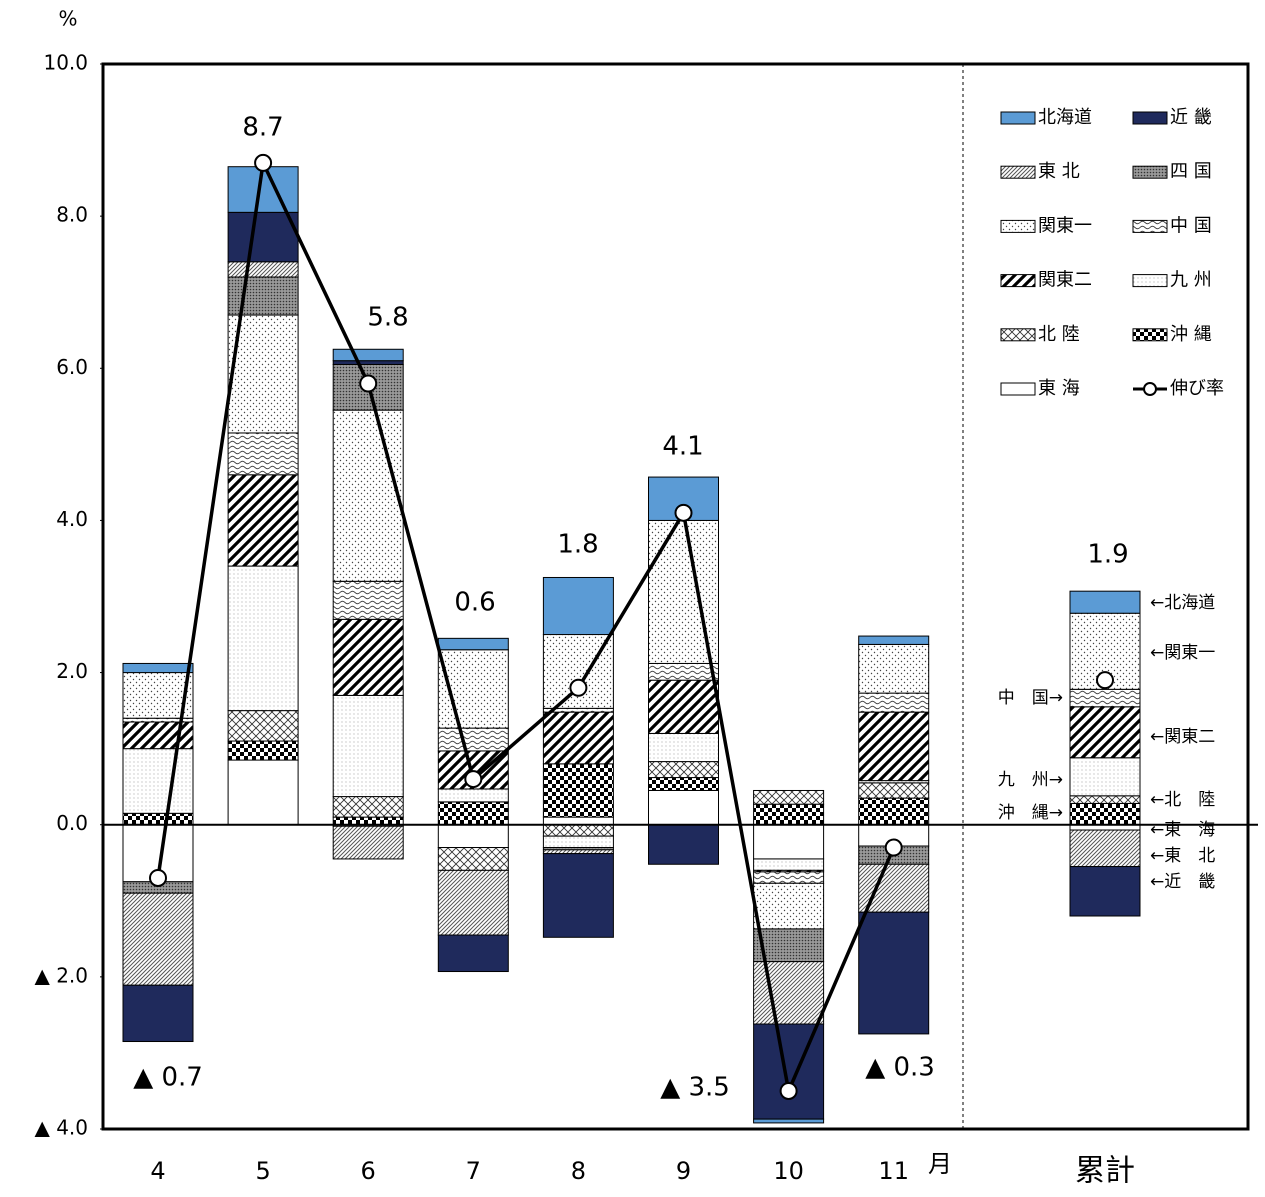 This screenshot has width=1265, height=1197. What do you see at coordinates (1191, 280) in the screenshot?
I see `legend-label: 九 州` at bounding box center [1191, 280].